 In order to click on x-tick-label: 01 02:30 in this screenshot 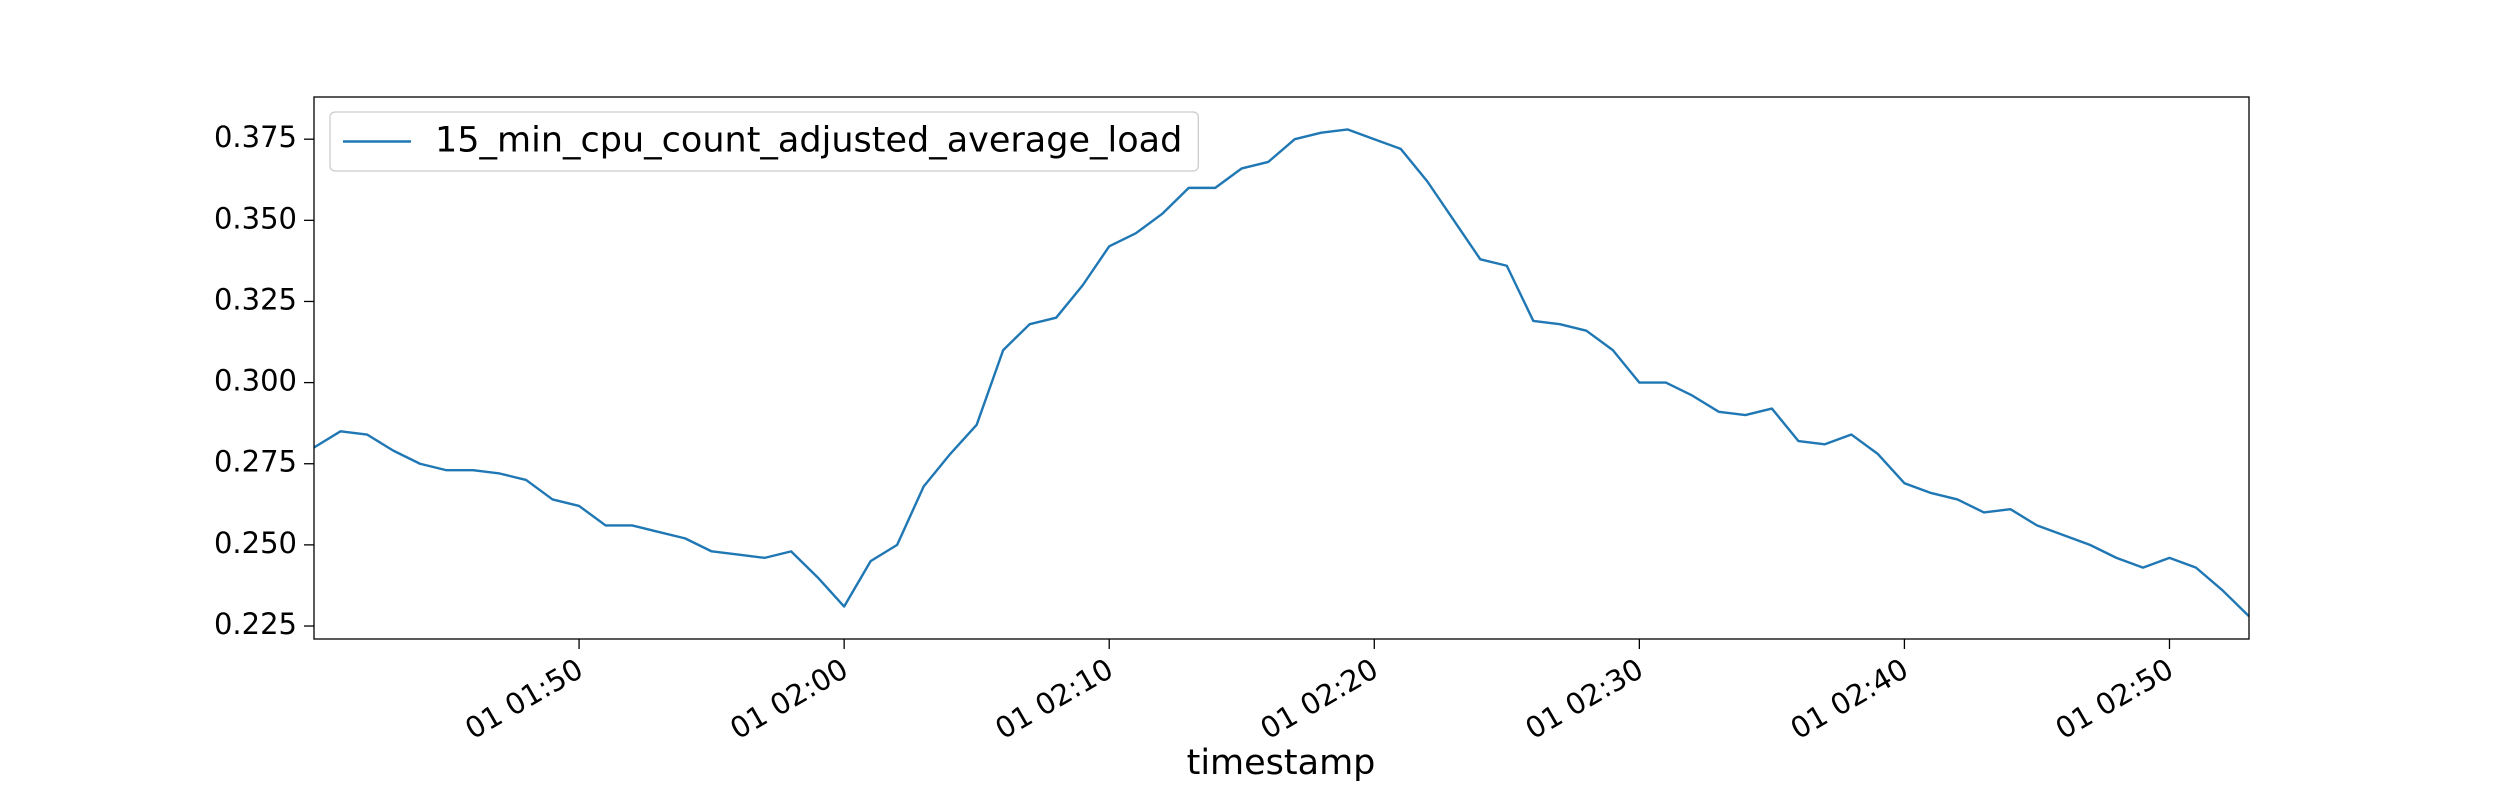, I will do `click(1584, 699)`.